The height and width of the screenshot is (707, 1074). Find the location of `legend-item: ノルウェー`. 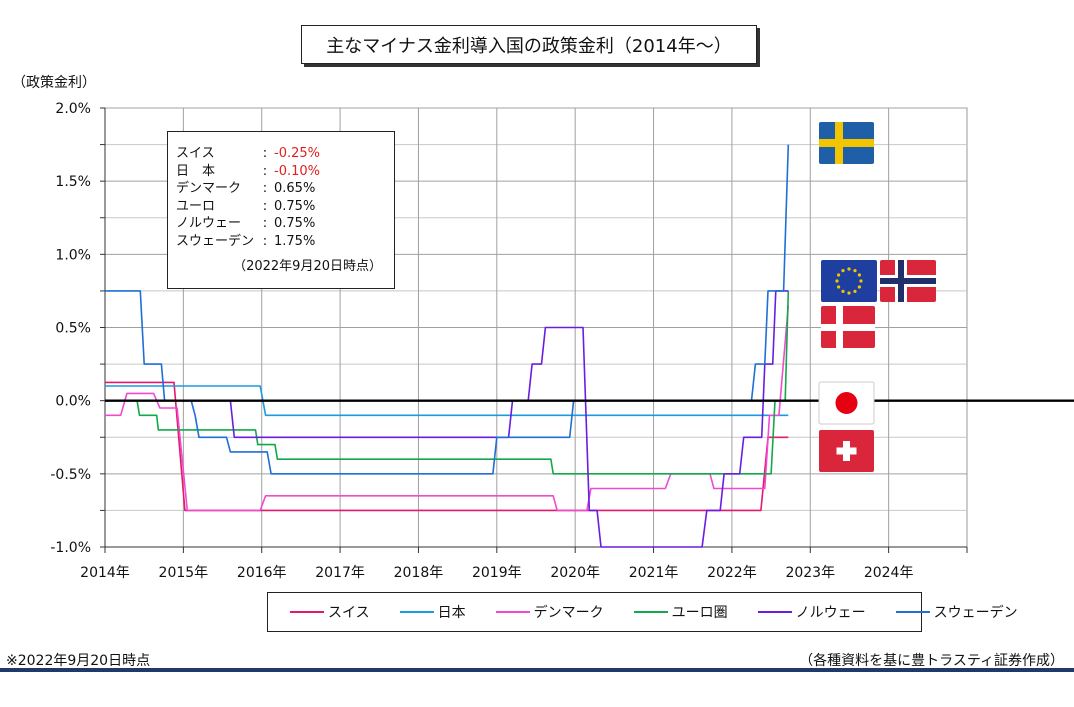

legend-item: ノルウェー is located at coordinates (811, 612).